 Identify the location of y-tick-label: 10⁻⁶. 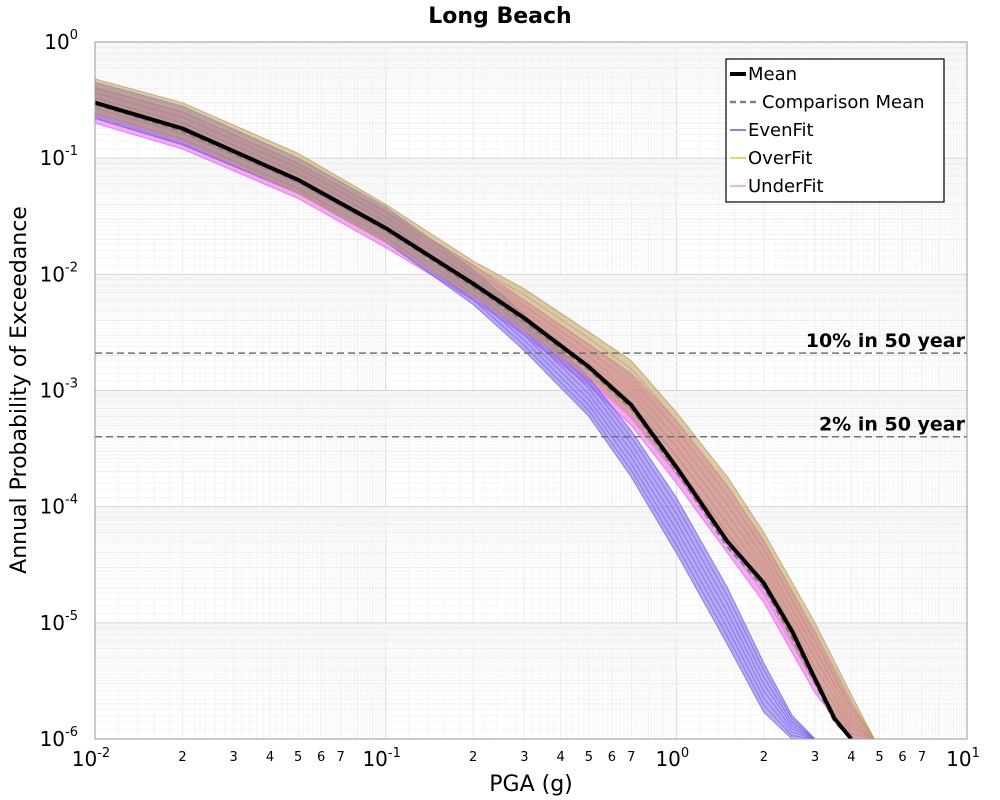
(59, 738).